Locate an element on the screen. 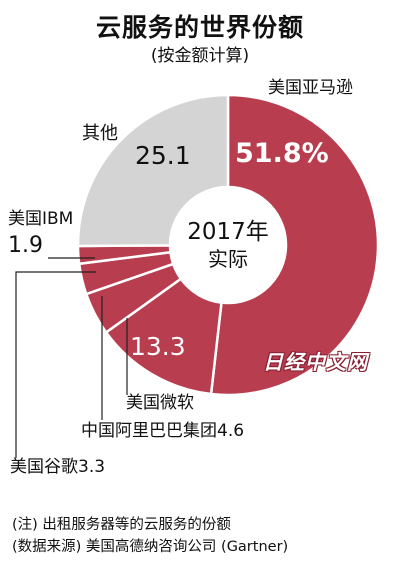 Image resolution: width=400 pixels, height=577 pixels. value-label-other: 25.1 is located at coordinates (163, 155).